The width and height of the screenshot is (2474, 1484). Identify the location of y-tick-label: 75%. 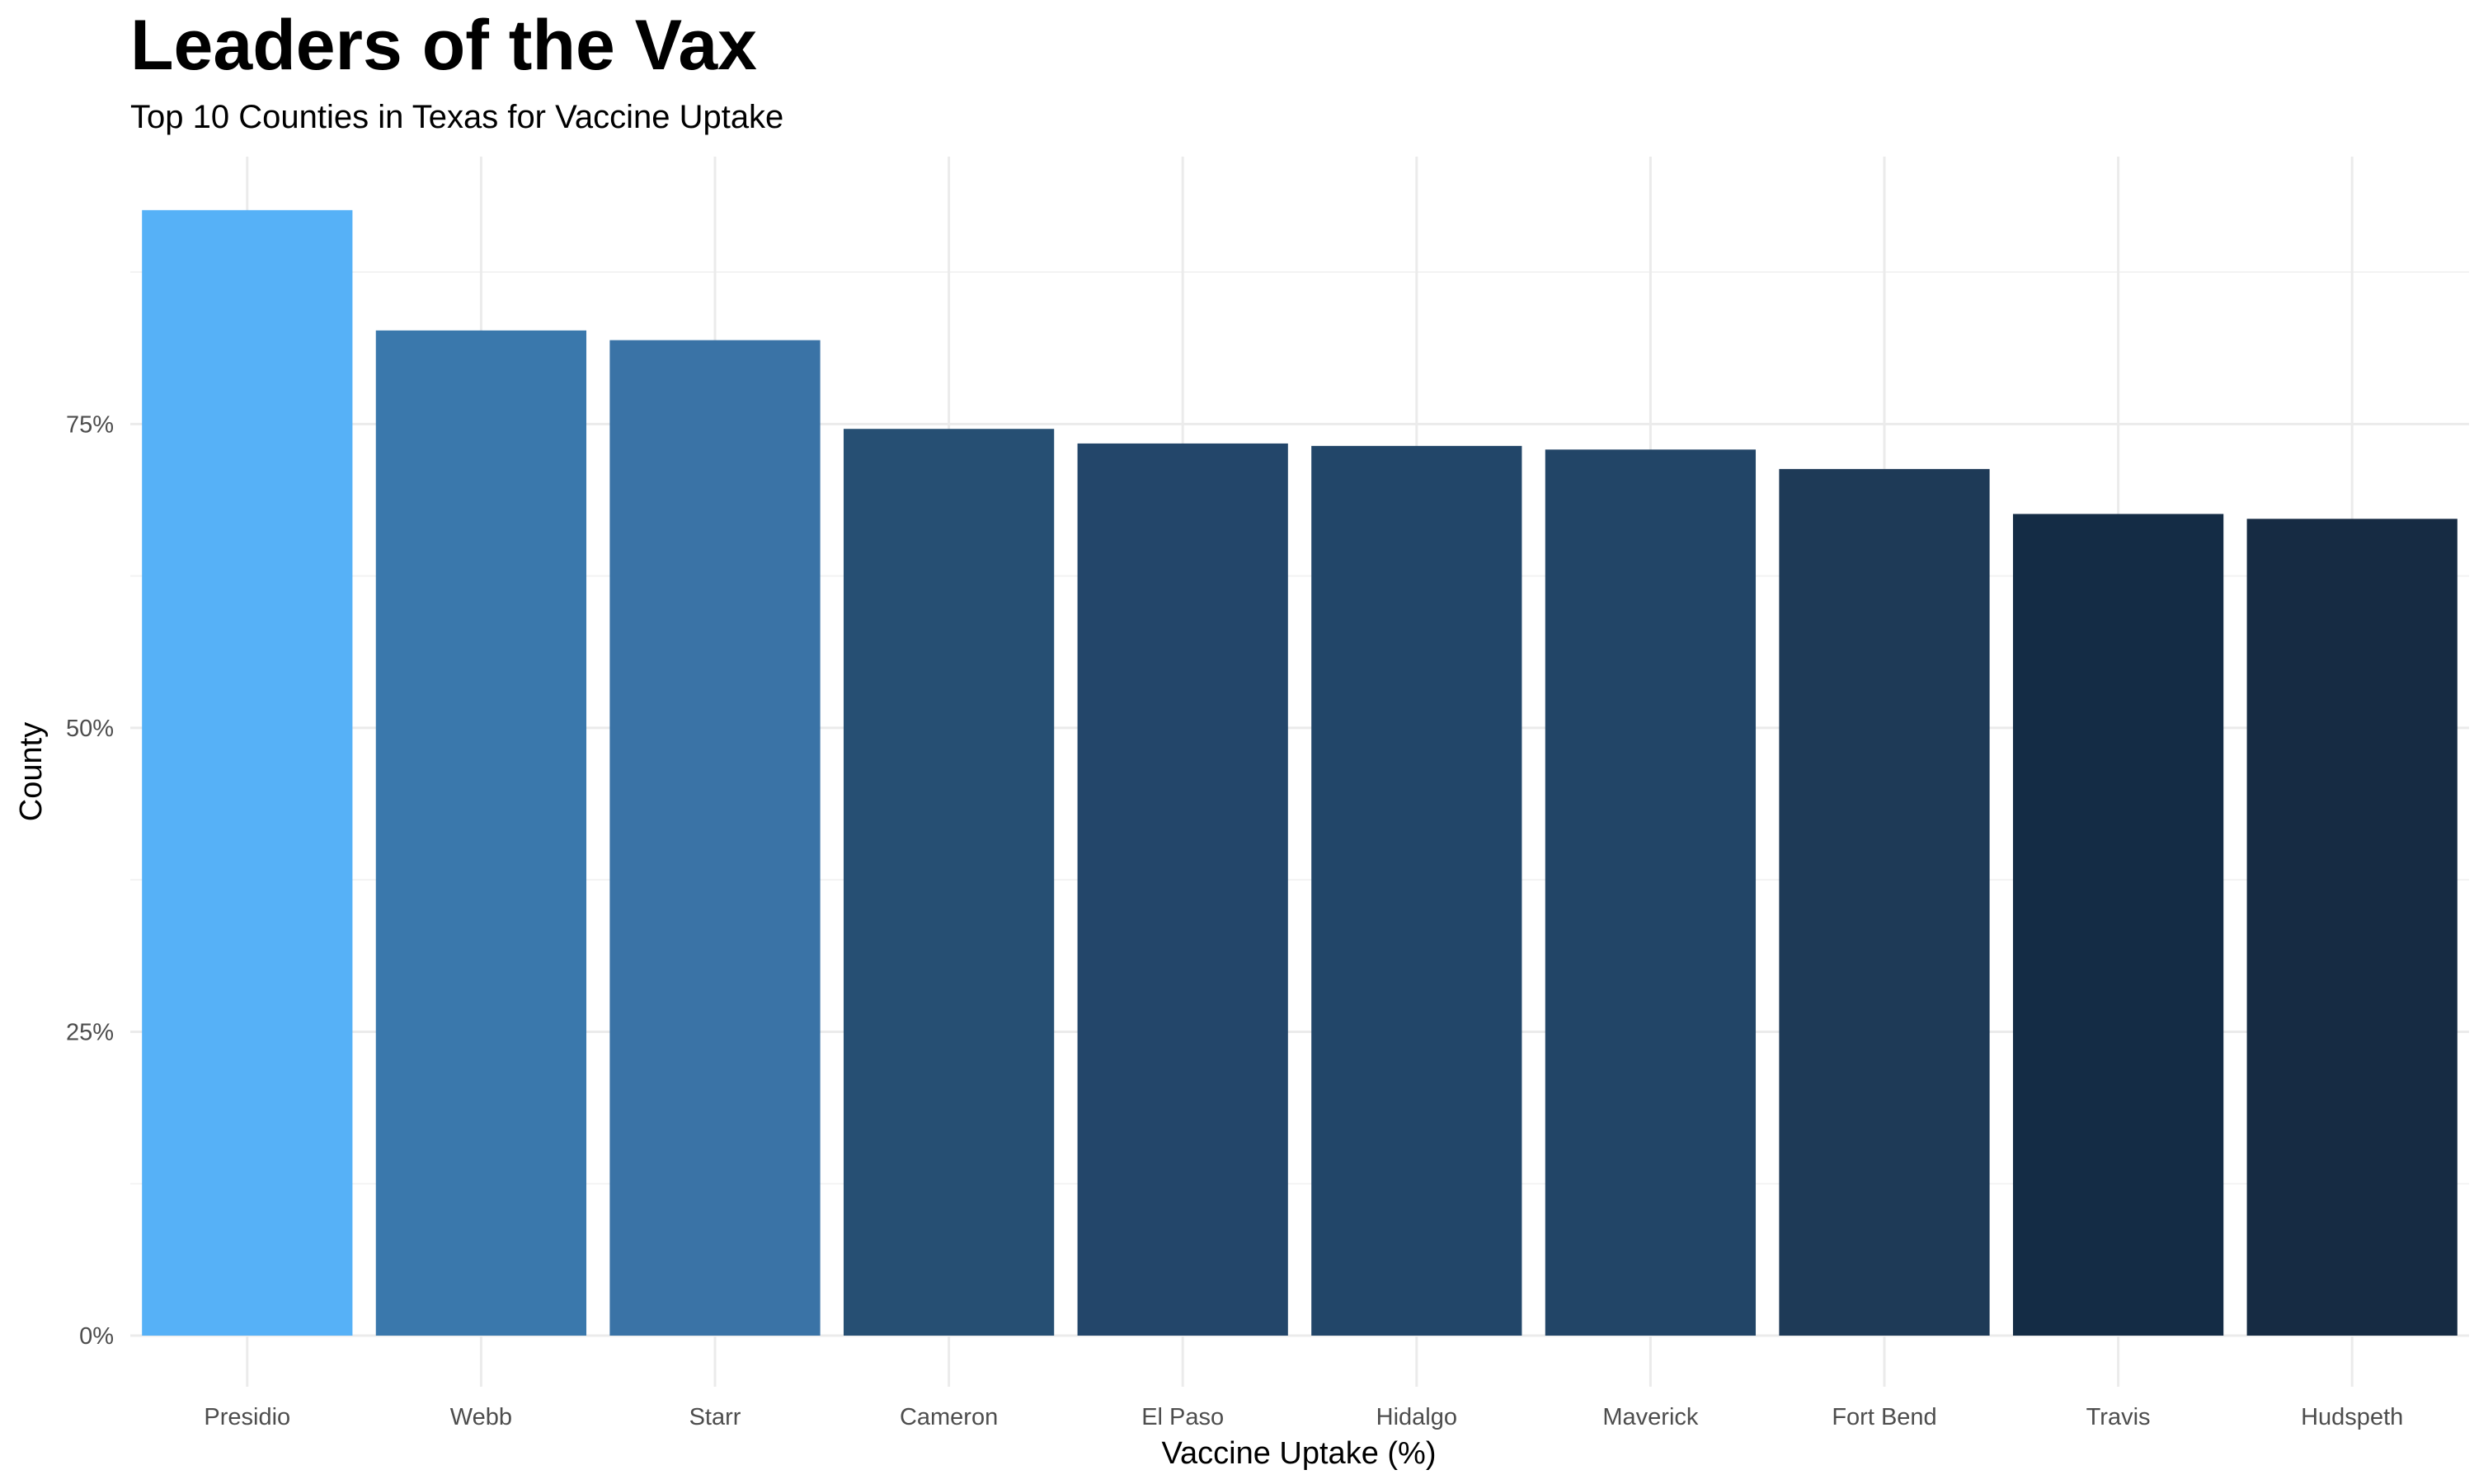
(90, 424).